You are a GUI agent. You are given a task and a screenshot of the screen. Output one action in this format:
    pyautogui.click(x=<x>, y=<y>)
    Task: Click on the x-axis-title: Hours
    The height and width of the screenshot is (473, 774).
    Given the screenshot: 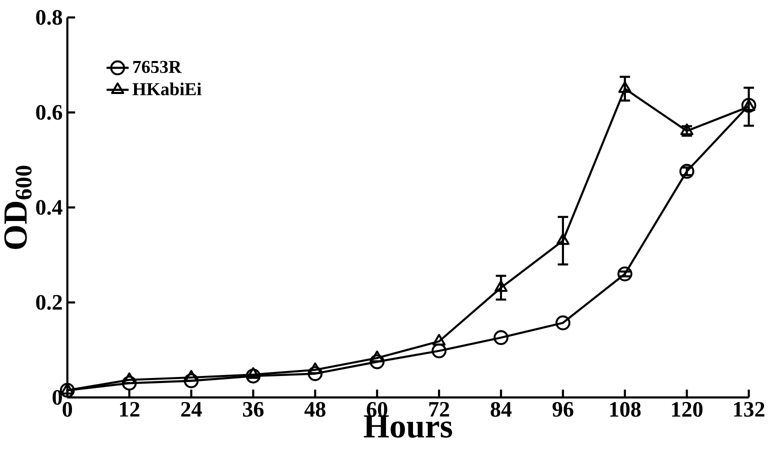 What is the action you would take?
    pyautogui.click(x=408, y=426)
    